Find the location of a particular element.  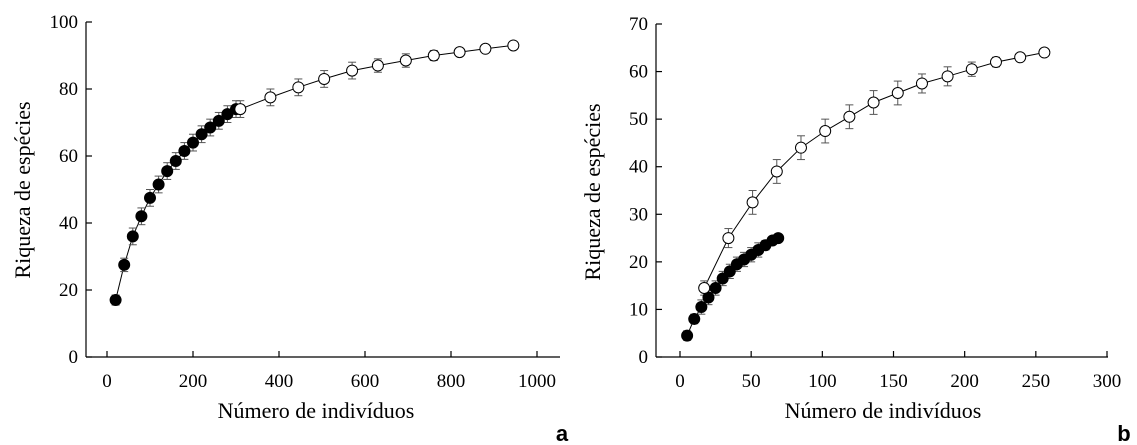

x-tick-label: 300 is located at coordinates (1107, 381).